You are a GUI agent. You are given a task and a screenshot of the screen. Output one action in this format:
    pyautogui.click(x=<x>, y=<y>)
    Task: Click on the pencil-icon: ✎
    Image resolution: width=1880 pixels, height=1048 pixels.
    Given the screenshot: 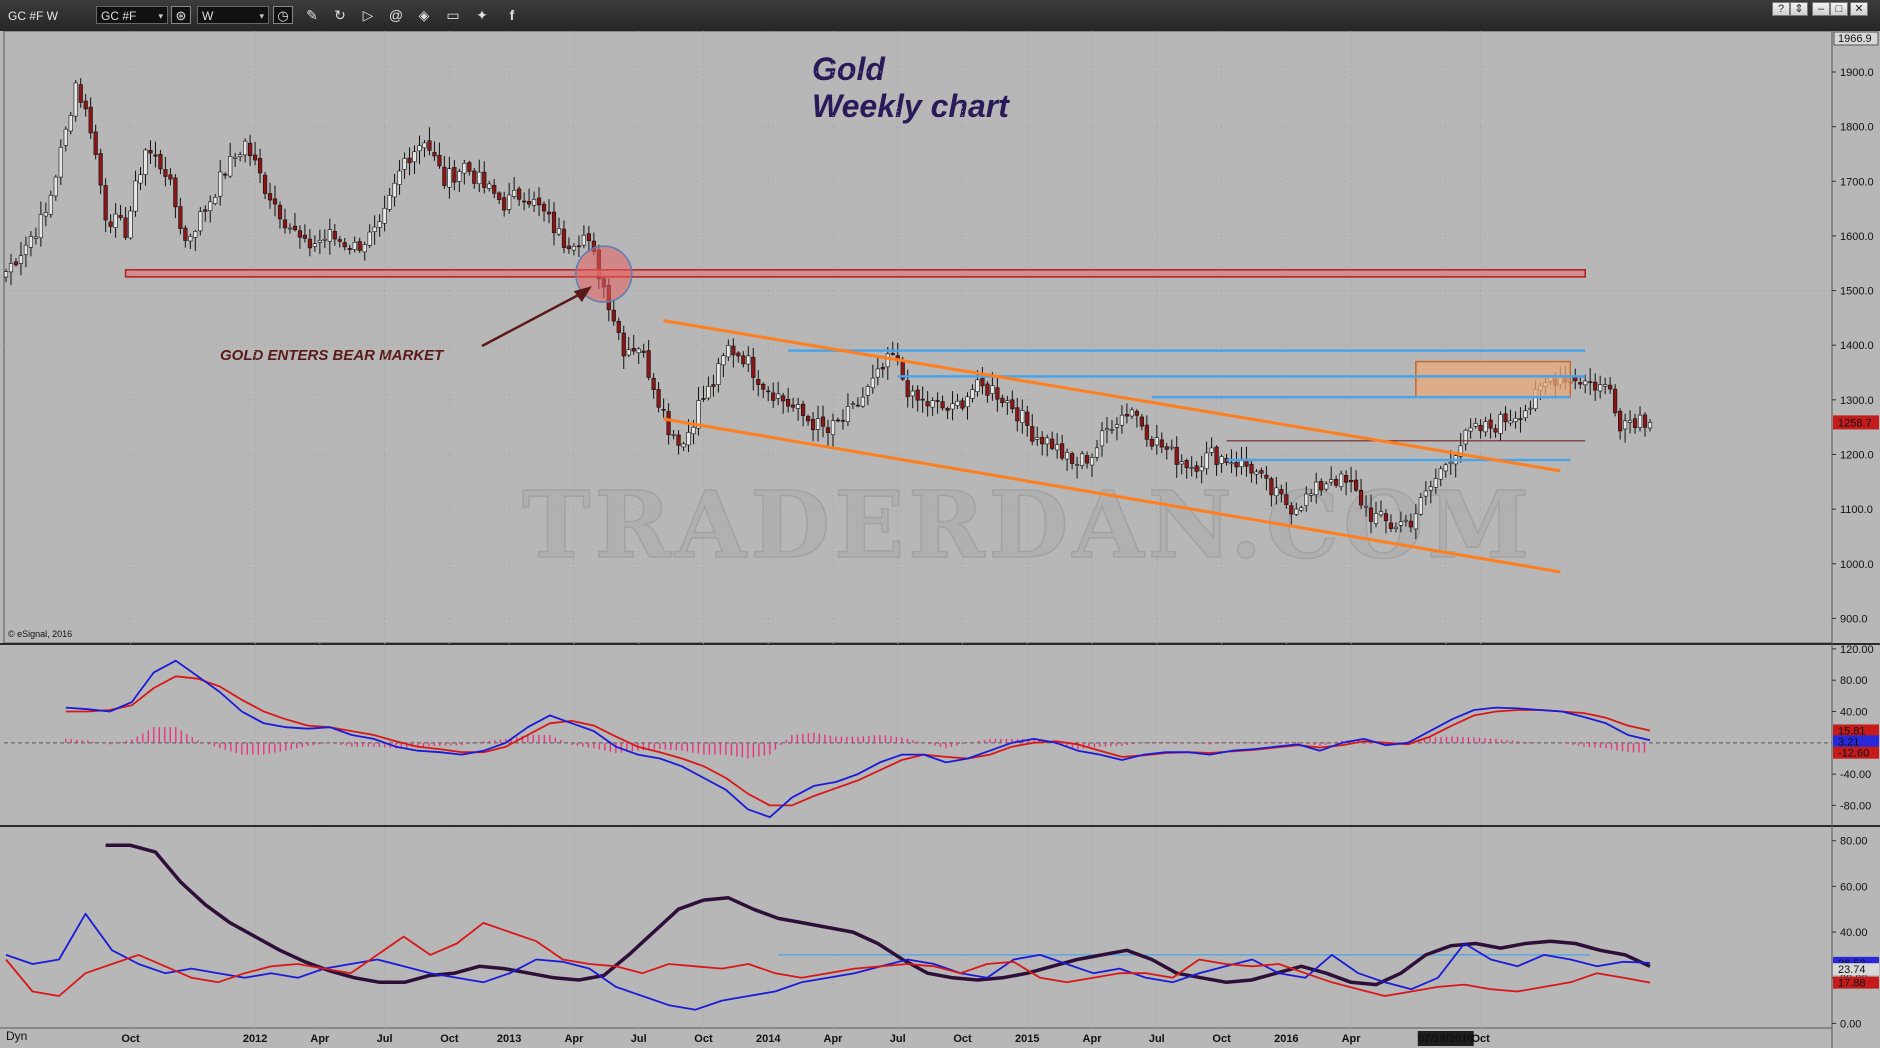 What is the action you would take?
    pyautogui.click(x=312, y=15)
    